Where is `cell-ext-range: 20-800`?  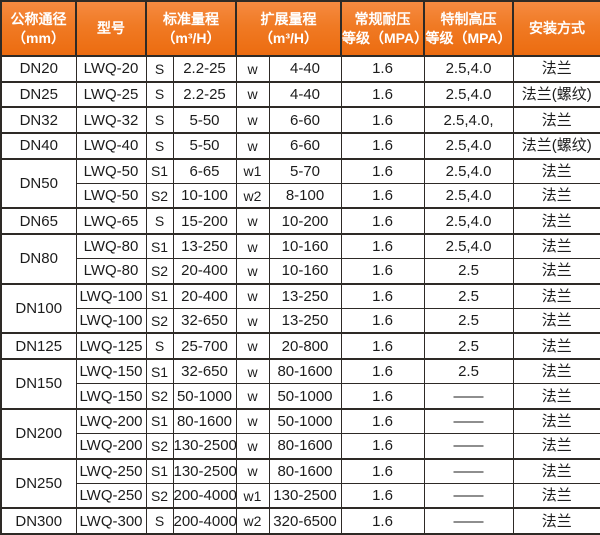
cell-ext-range: 20-800 is located at coordinates (305, 346).